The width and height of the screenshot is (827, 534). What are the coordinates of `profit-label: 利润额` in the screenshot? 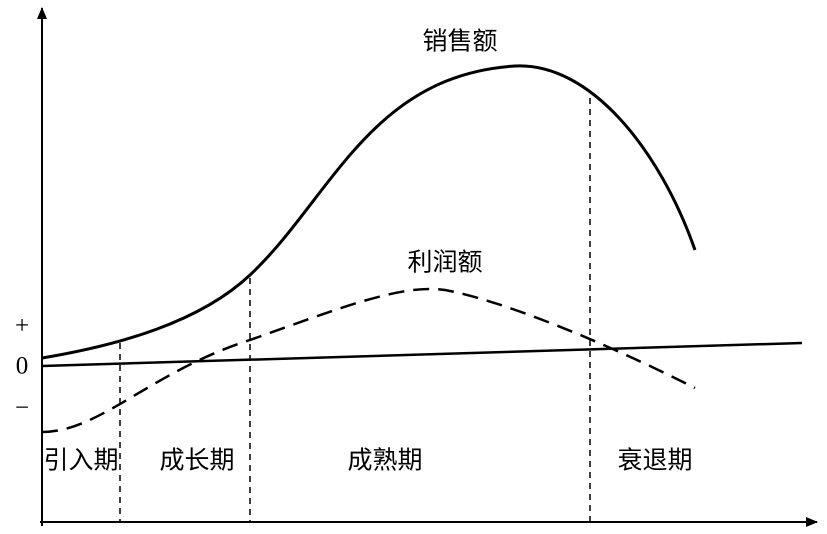 It's located at (444, 263).